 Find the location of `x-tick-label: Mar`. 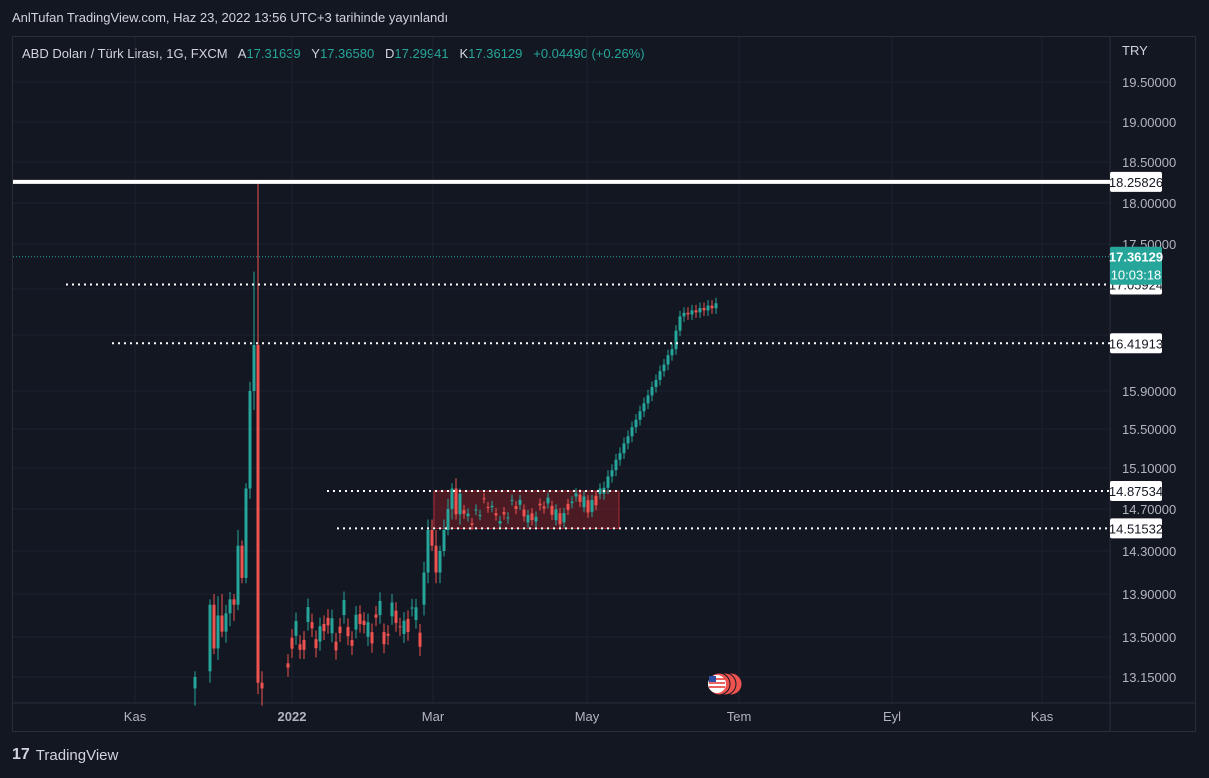

x-tick-label: Mar is located at coordinates (433, 716).